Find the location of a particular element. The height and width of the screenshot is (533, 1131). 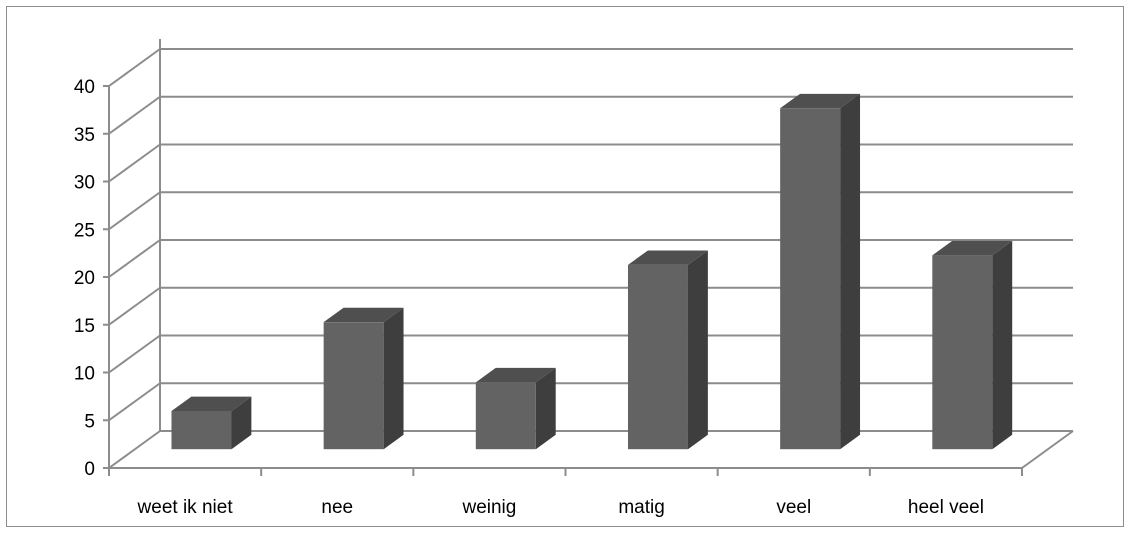

bar-side-veel is located at coordinates (850, 271).